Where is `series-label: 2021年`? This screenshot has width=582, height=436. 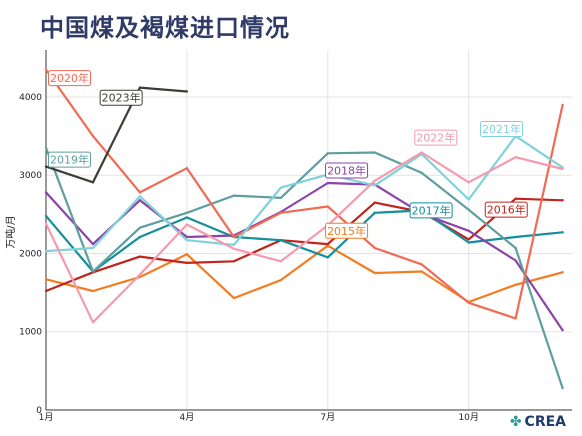
series-label: 2021年 is located at coordinates (502, 129).